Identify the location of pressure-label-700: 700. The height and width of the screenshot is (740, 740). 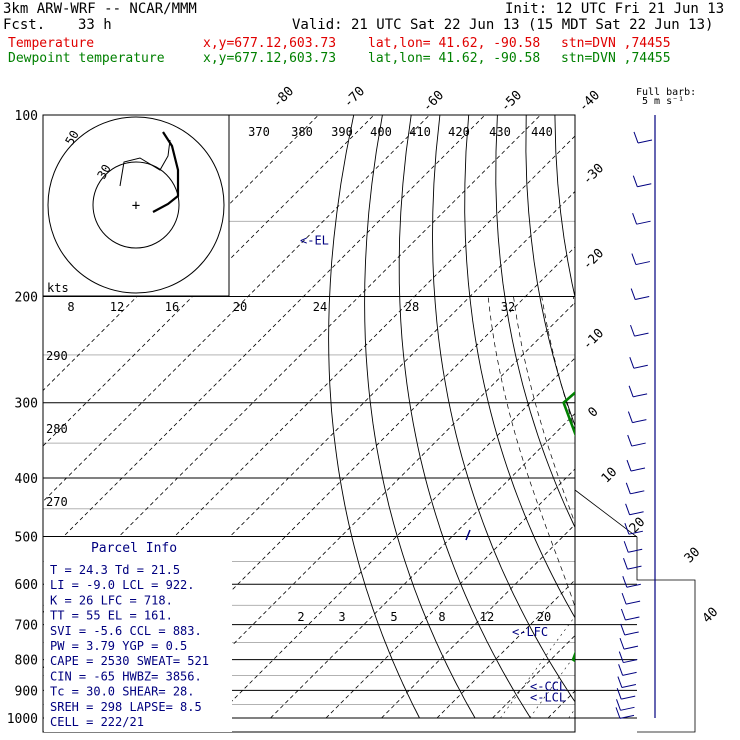
(26, 626).